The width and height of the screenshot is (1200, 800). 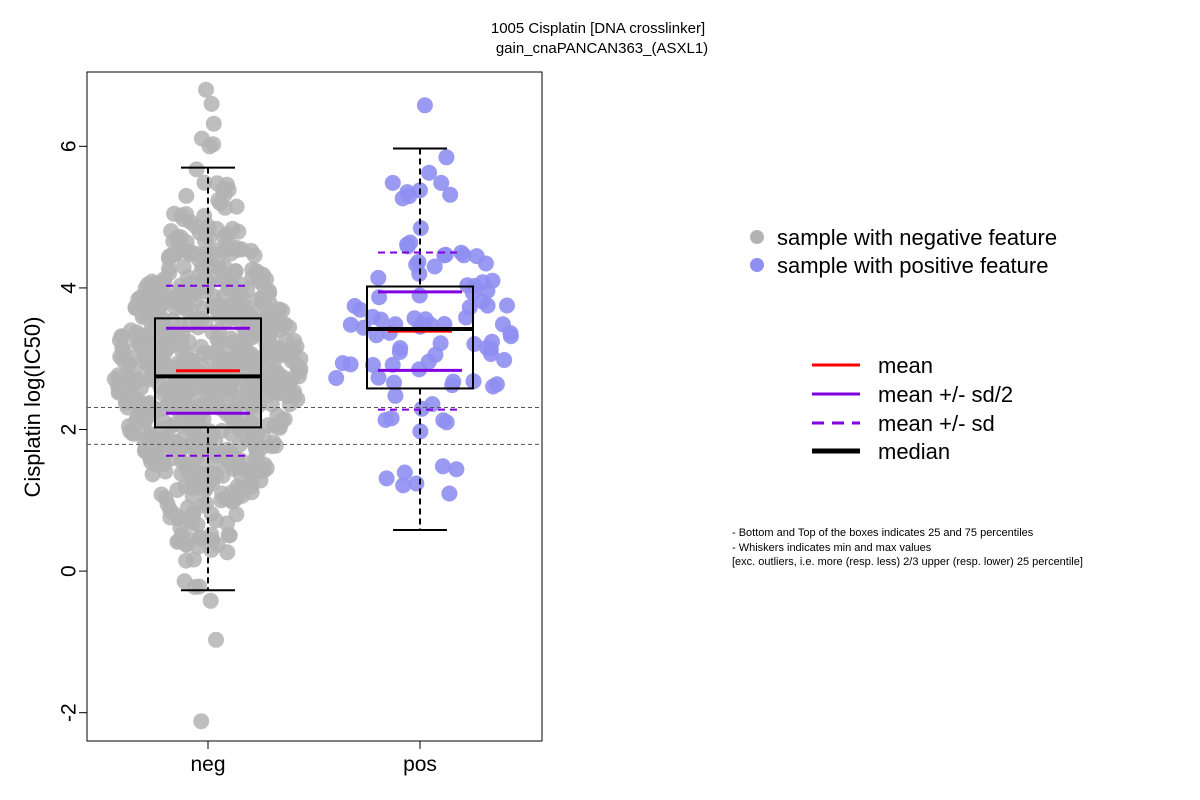 I want to click on pos-box, so click(x=420, y=337).